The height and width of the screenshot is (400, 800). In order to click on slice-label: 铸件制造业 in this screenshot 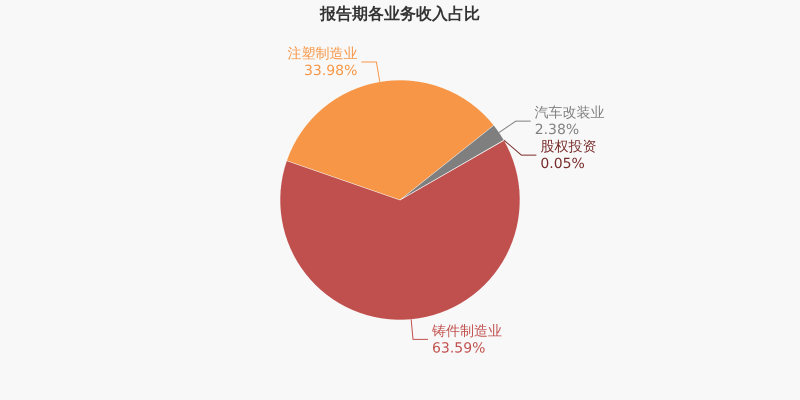, I will do `click(466, 331)`.